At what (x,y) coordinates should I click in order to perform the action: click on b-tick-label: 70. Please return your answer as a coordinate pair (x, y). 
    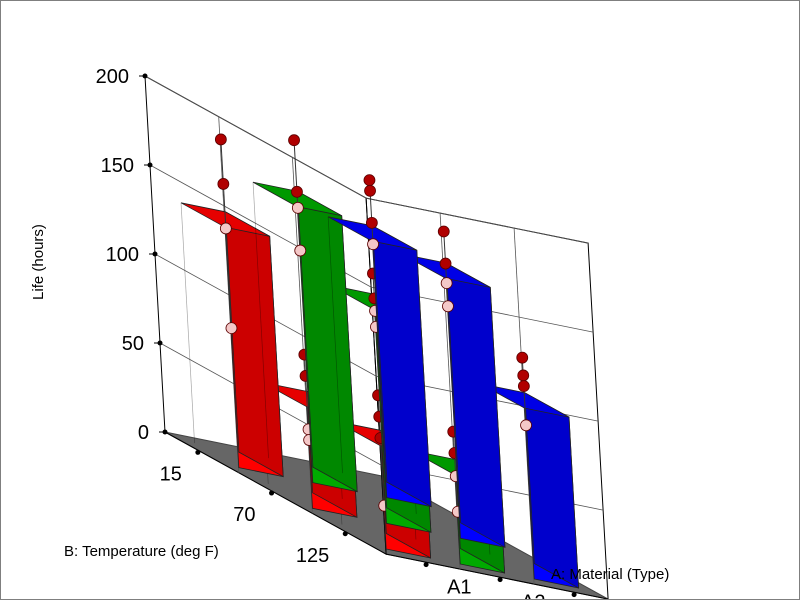
    Looking at the image, I should click on (244, 515).